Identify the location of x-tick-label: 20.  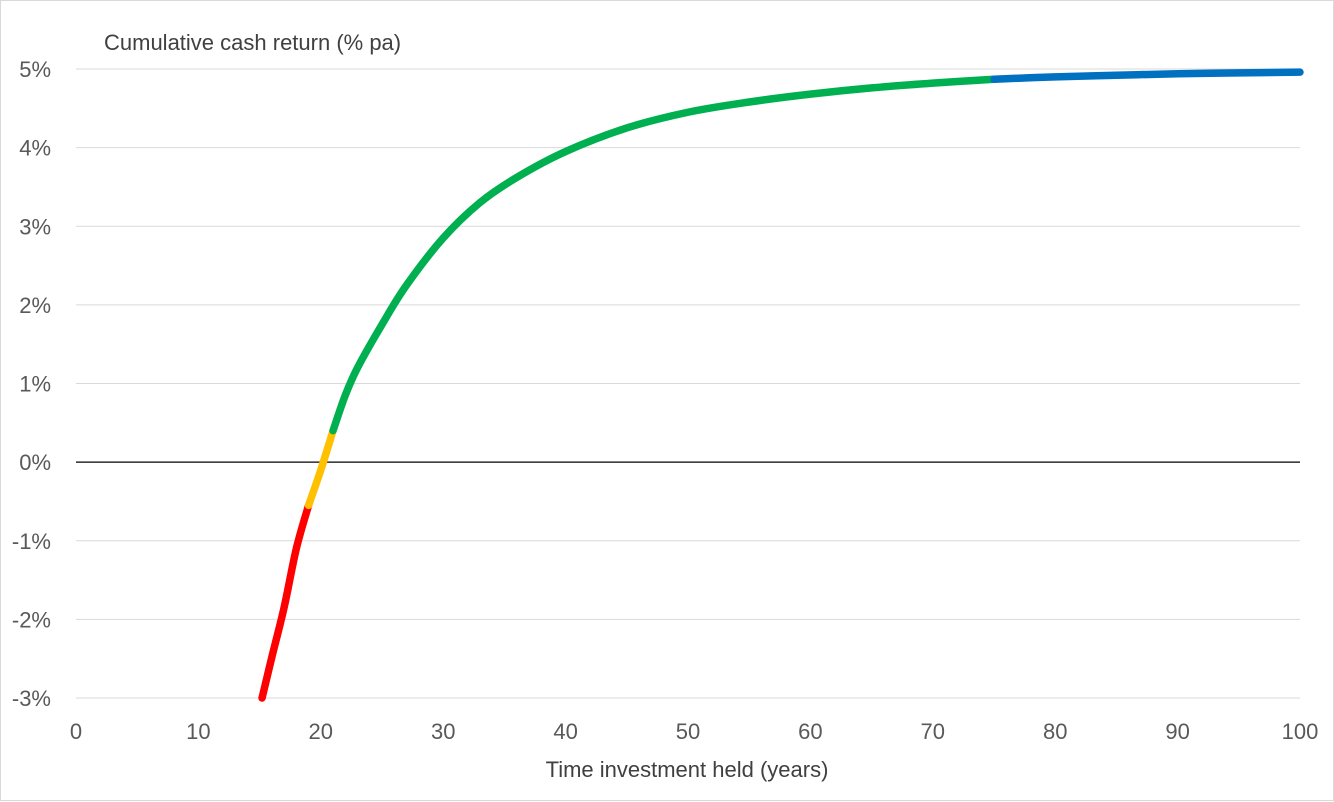
(321, 731).